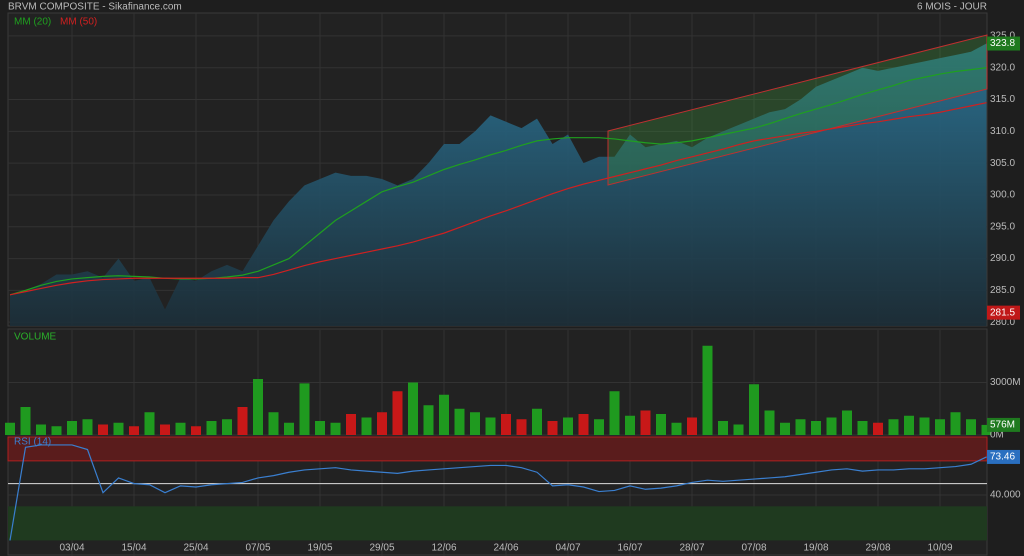 Image resolution: width=1024 pixels, height=556 pixels. I want to click on oversold-band, so click(497, 523).